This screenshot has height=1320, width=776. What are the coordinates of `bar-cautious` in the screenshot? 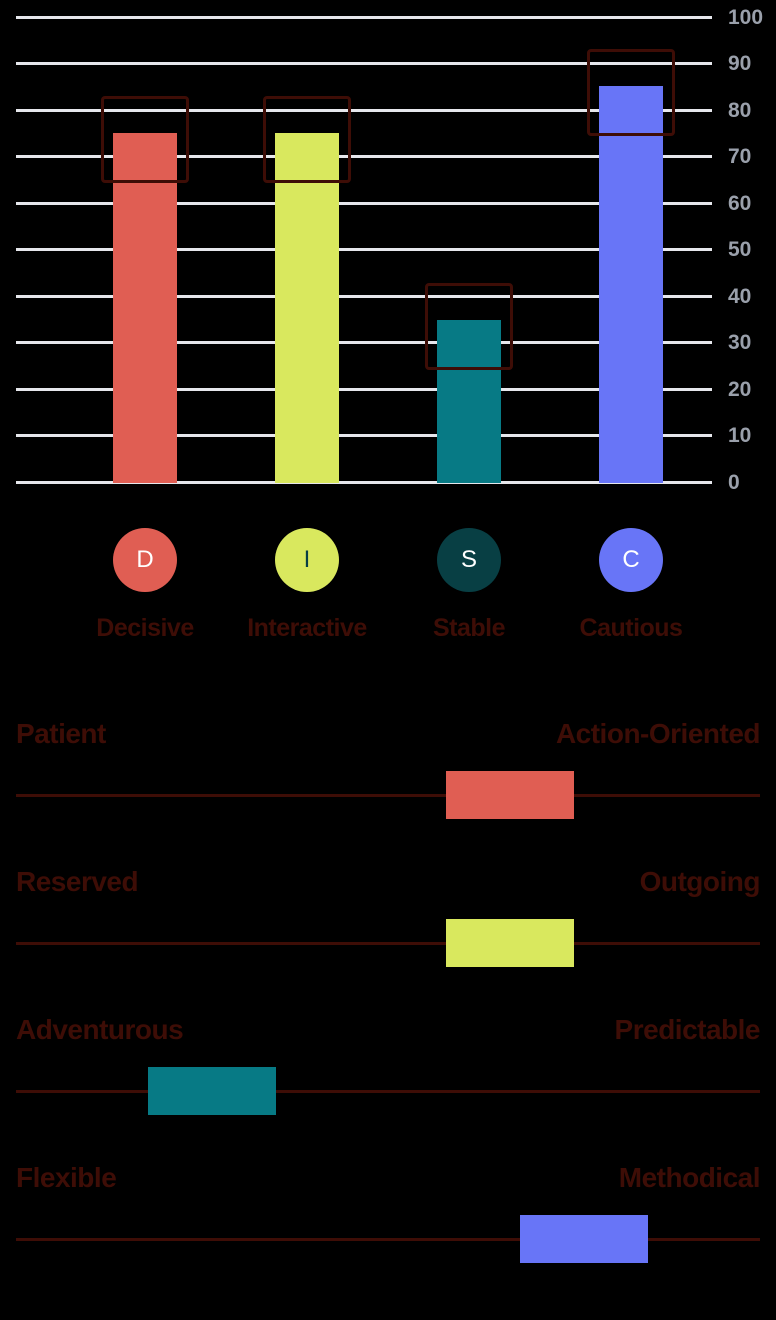 It's located at (631, 284).